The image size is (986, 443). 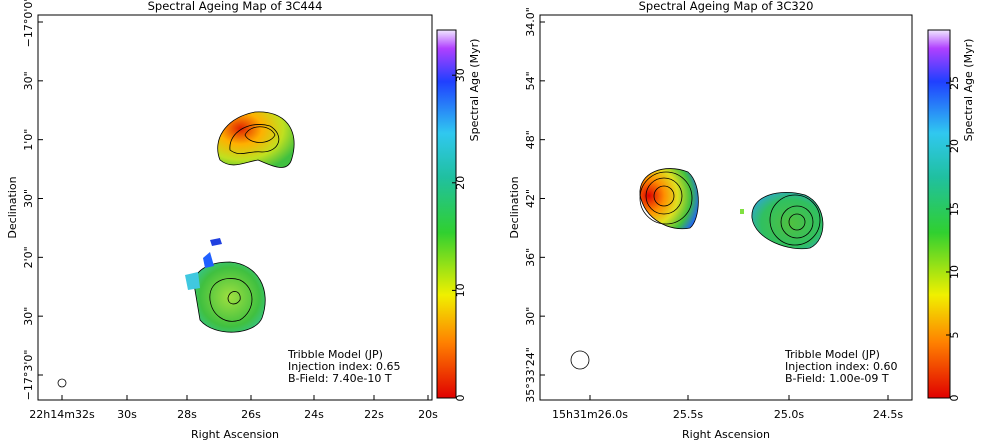 What do you see at coordinates (954, 83) in the screenshot?
I see `colorbar-tick-label: 25` at bounding box center [954, 83].